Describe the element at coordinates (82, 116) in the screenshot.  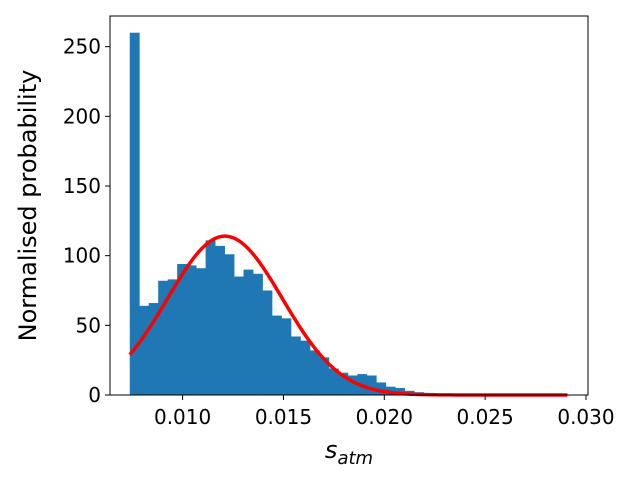
I see `y-tick-label: 200` at that location.